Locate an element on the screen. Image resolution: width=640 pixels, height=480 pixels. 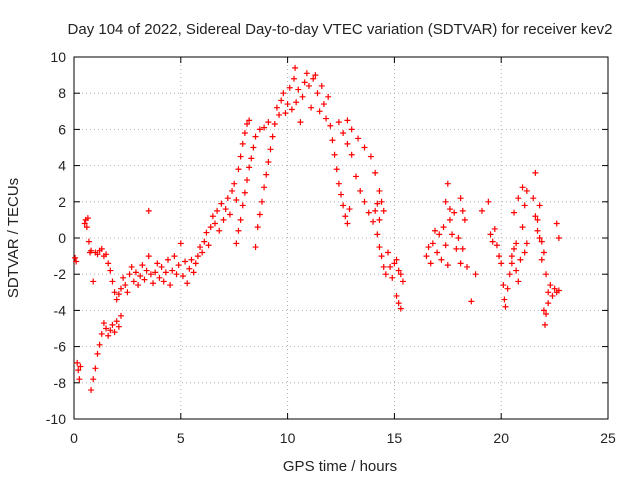
y-tick-label: -10 is located at coordinates (56, 419).